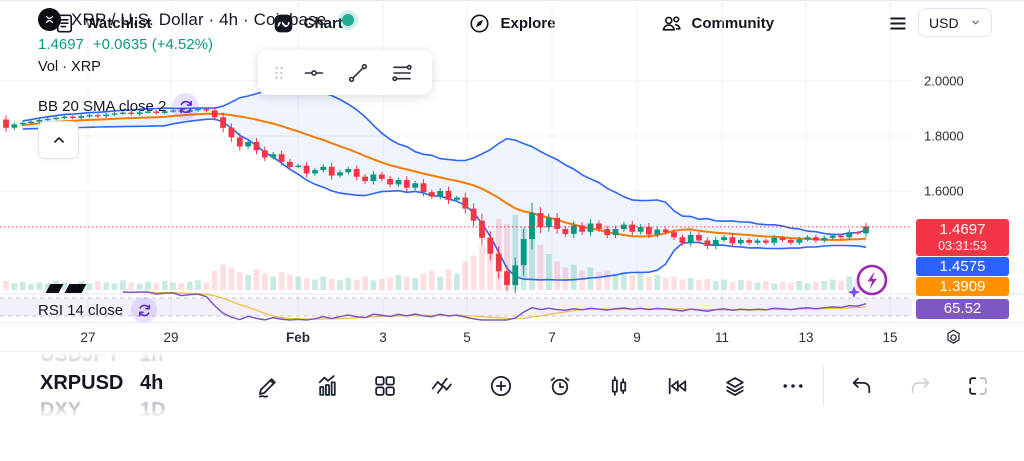 Image resolution: width=1024 pixels, height=461 pixels. I want to click on indicator-value-badge: 65.52, so click(962, 309).